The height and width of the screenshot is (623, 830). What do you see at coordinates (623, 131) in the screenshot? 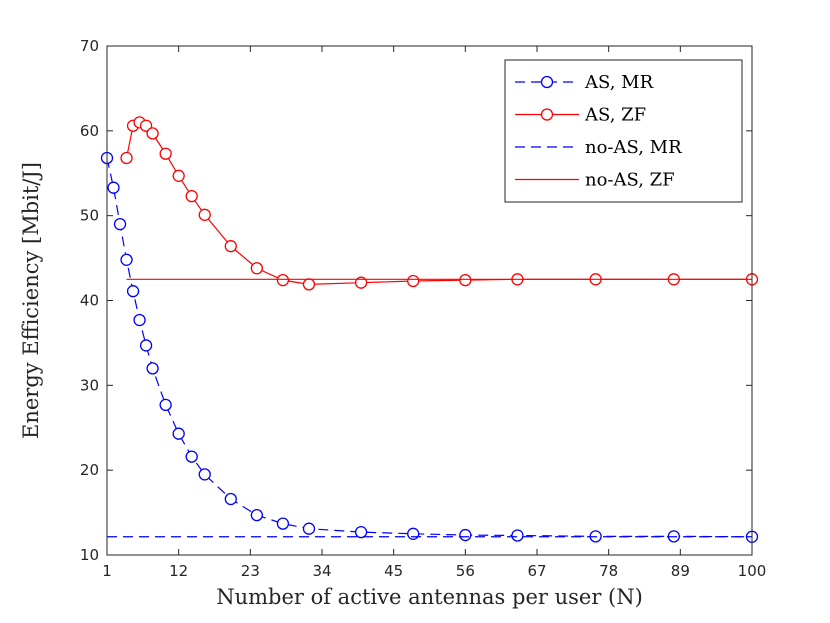
I see `legend: AS, MR AS, ZF no-AS, MR no-AS, ZF` at bounding box center [623, 131].